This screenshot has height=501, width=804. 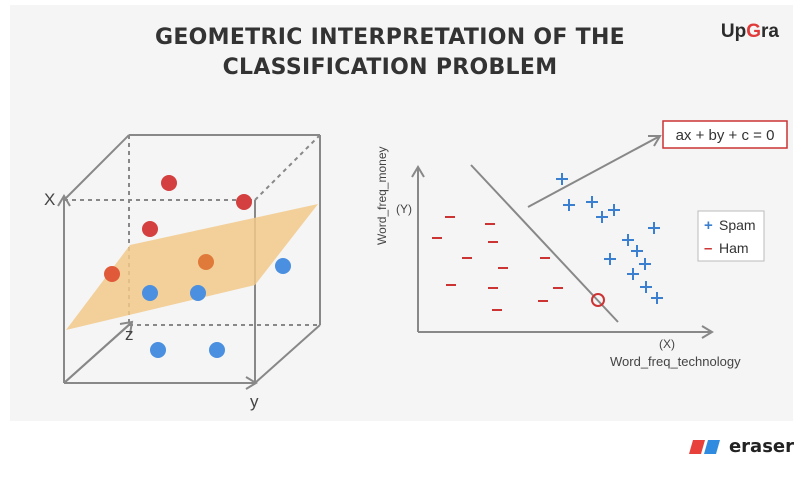 What do you see at coordinates (749, 31) in the screenshot?
I see `brand-logo: UpGra` at bounding box center [749, 31].